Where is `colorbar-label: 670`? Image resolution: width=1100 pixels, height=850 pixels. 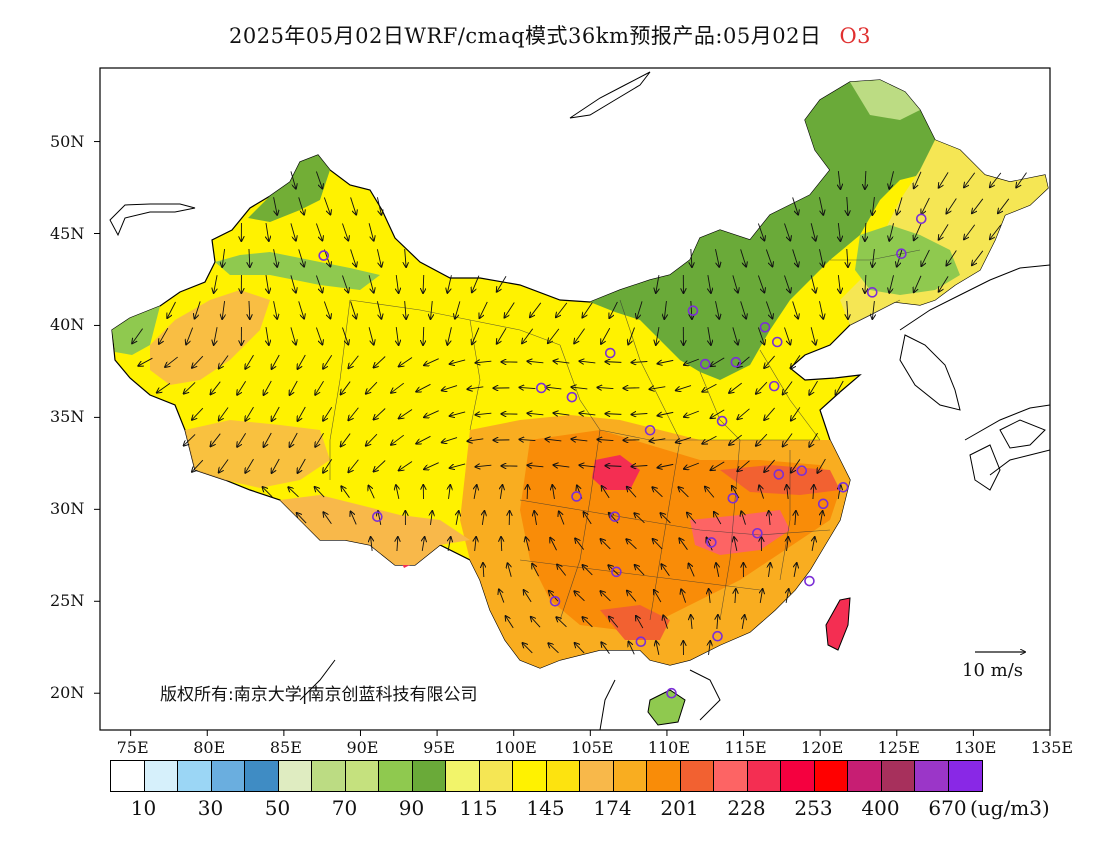
colorbar-label: 670 is located at coordinates (947, 808).